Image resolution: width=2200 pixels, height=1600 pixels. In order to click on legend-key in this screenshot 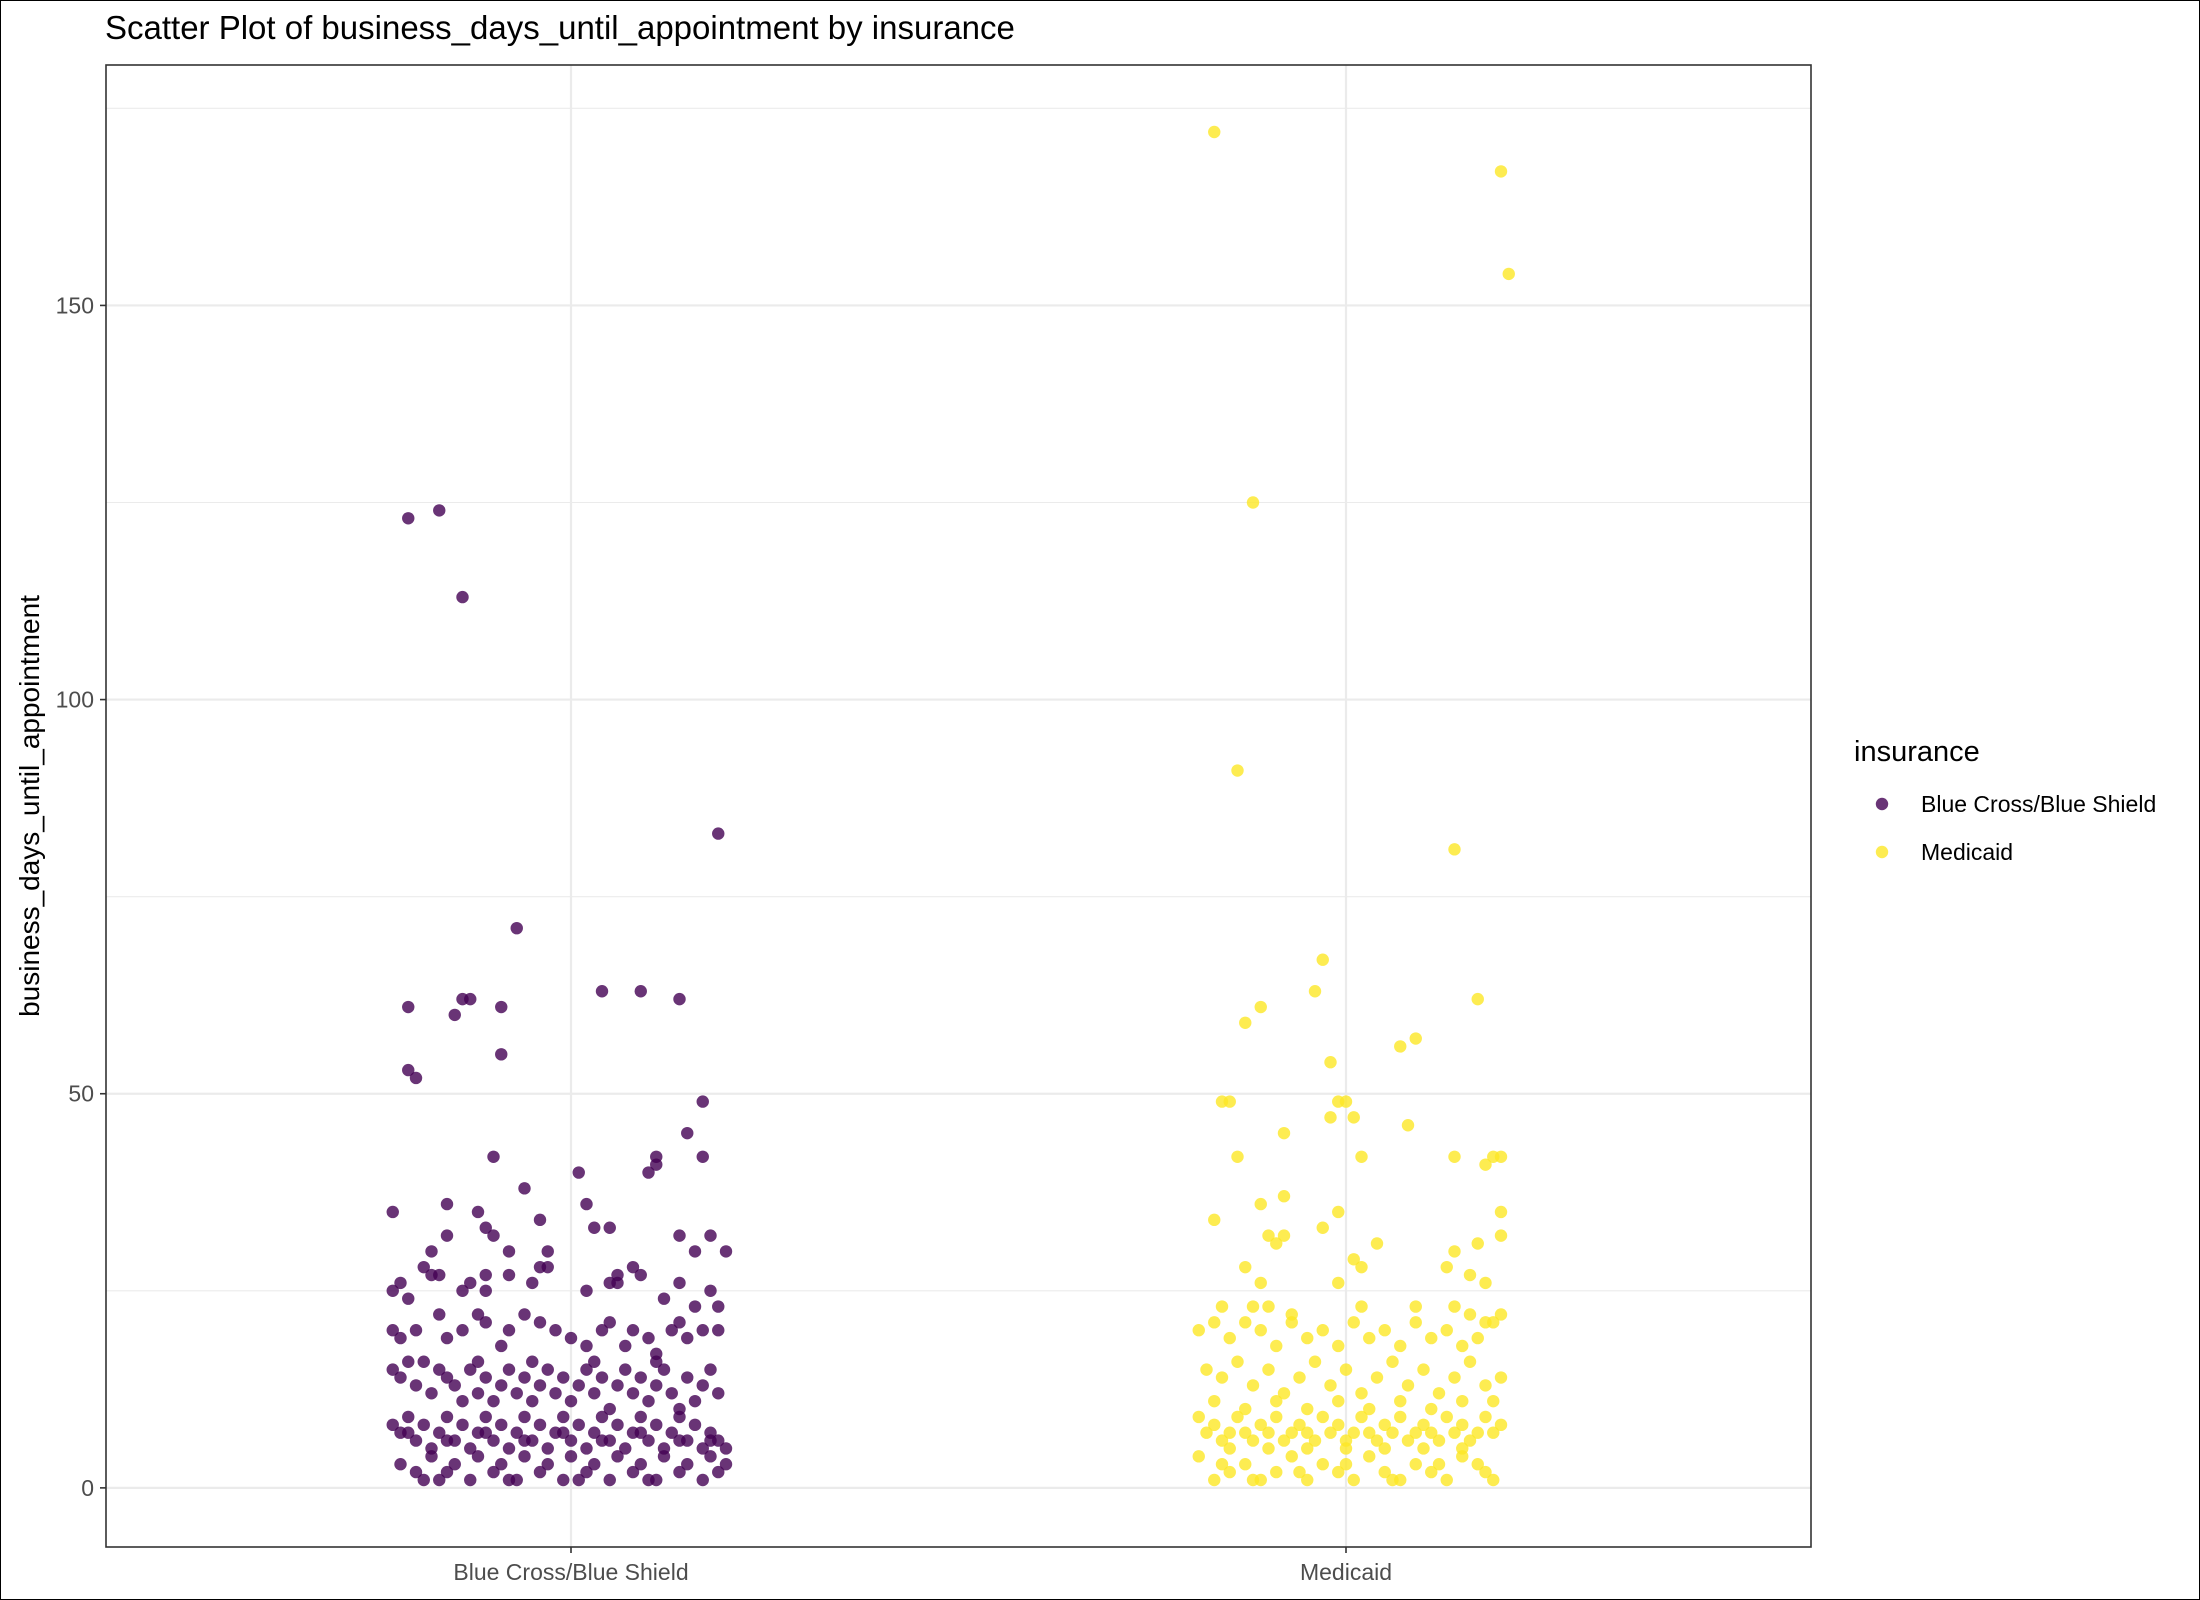, I will do `click(1882, 804)`.